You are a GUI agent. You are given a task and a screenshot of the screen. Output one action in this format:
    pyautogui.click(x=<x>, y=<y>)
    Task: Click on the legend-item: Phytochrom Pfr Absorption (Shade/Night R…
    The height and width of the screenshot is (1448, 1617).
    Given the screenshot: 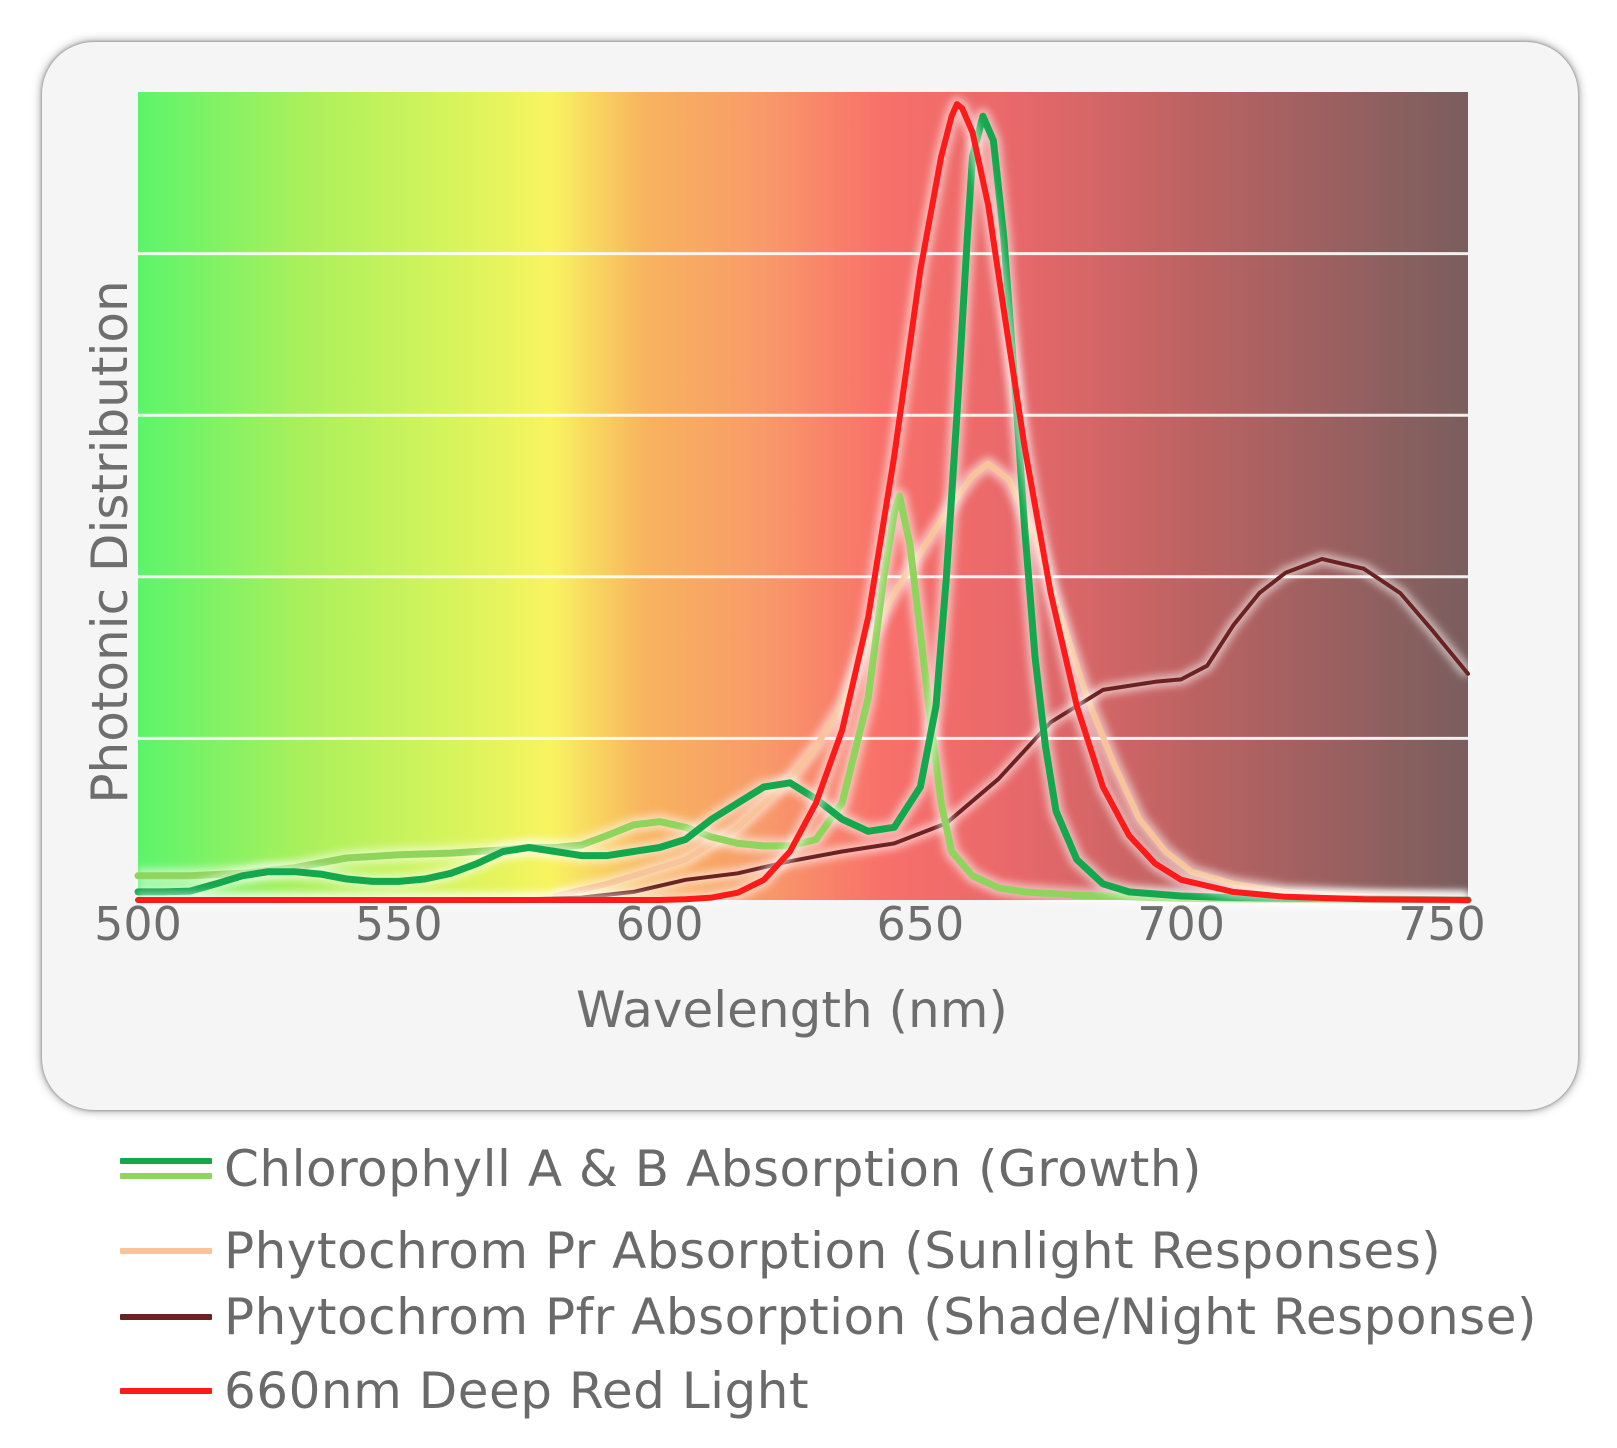 What is the action you would take?
    pyautogui.click(x=828, y=1317)
    